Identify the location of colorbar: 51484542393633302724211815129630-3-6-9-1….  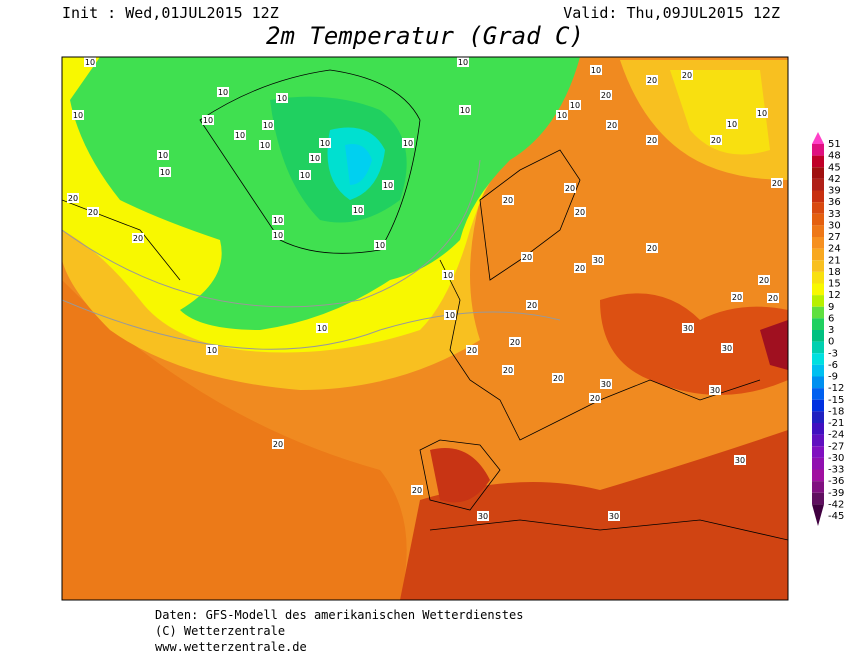
(828, 329).